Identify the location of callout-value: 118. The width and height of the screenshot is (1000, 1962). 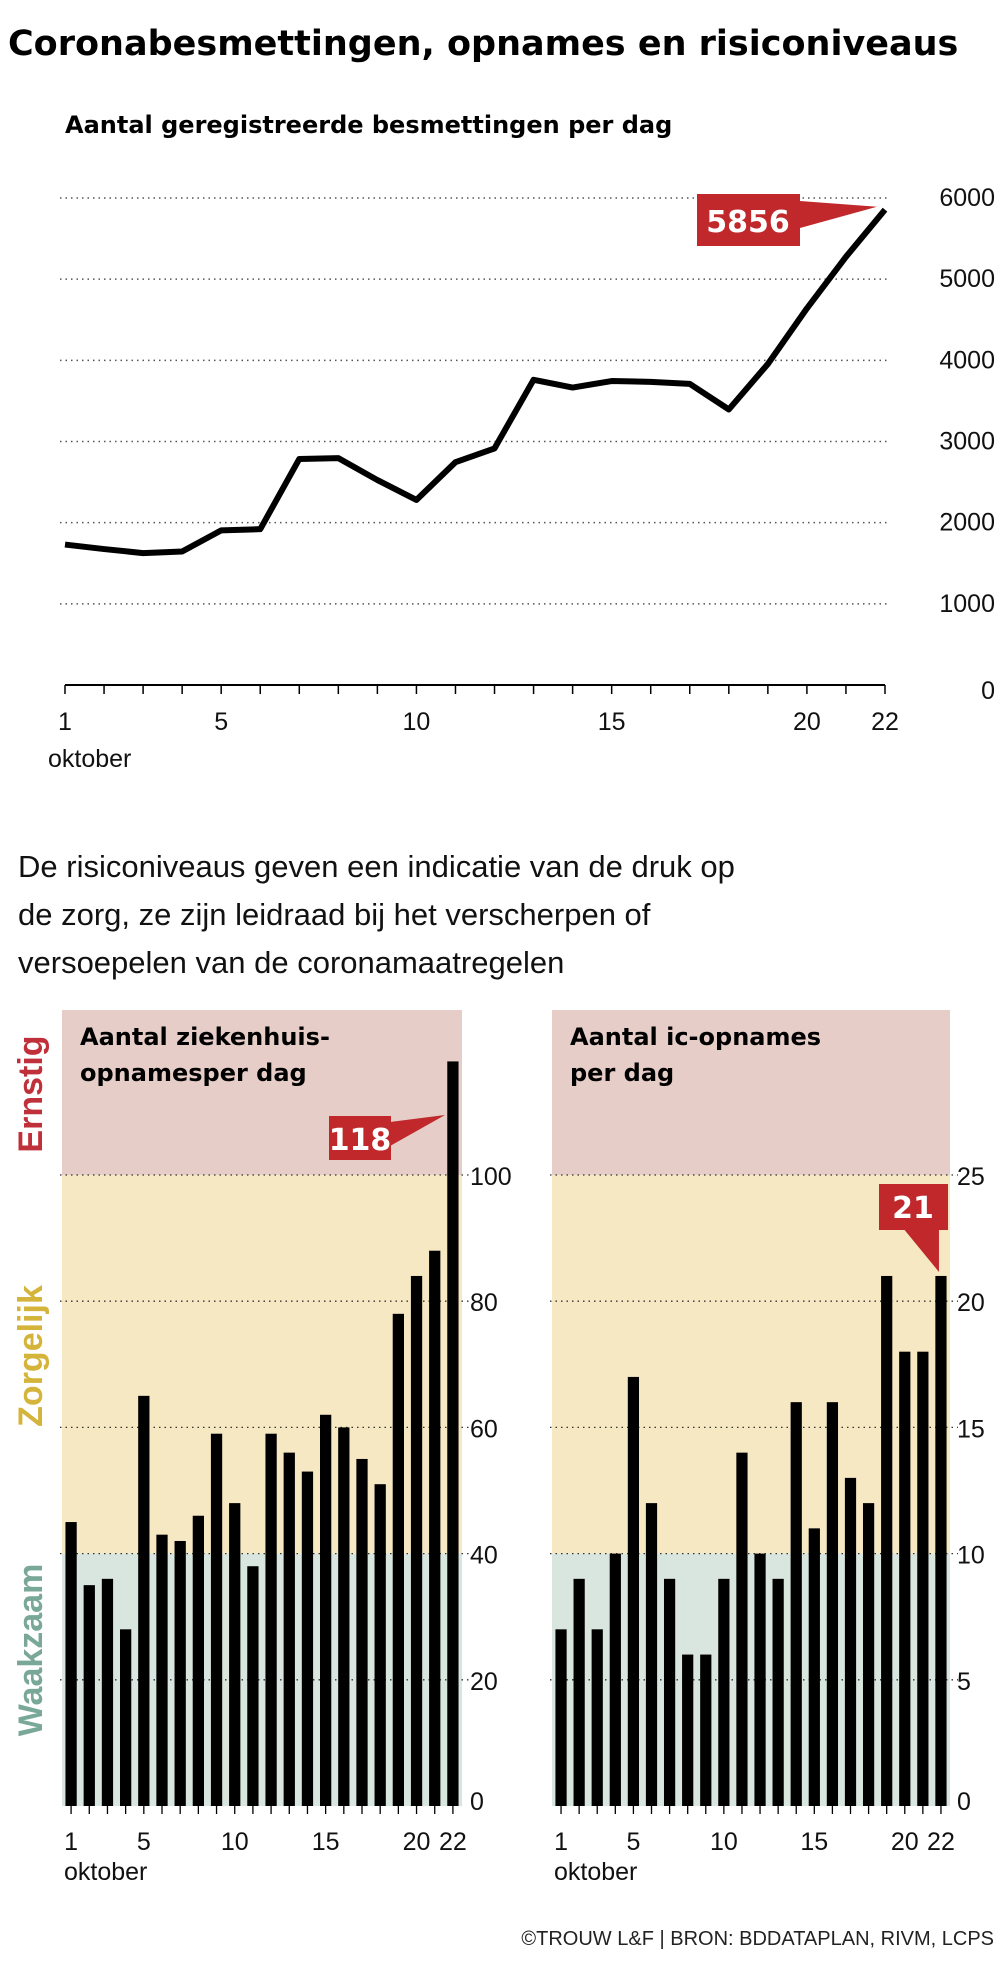
(360, 1140).